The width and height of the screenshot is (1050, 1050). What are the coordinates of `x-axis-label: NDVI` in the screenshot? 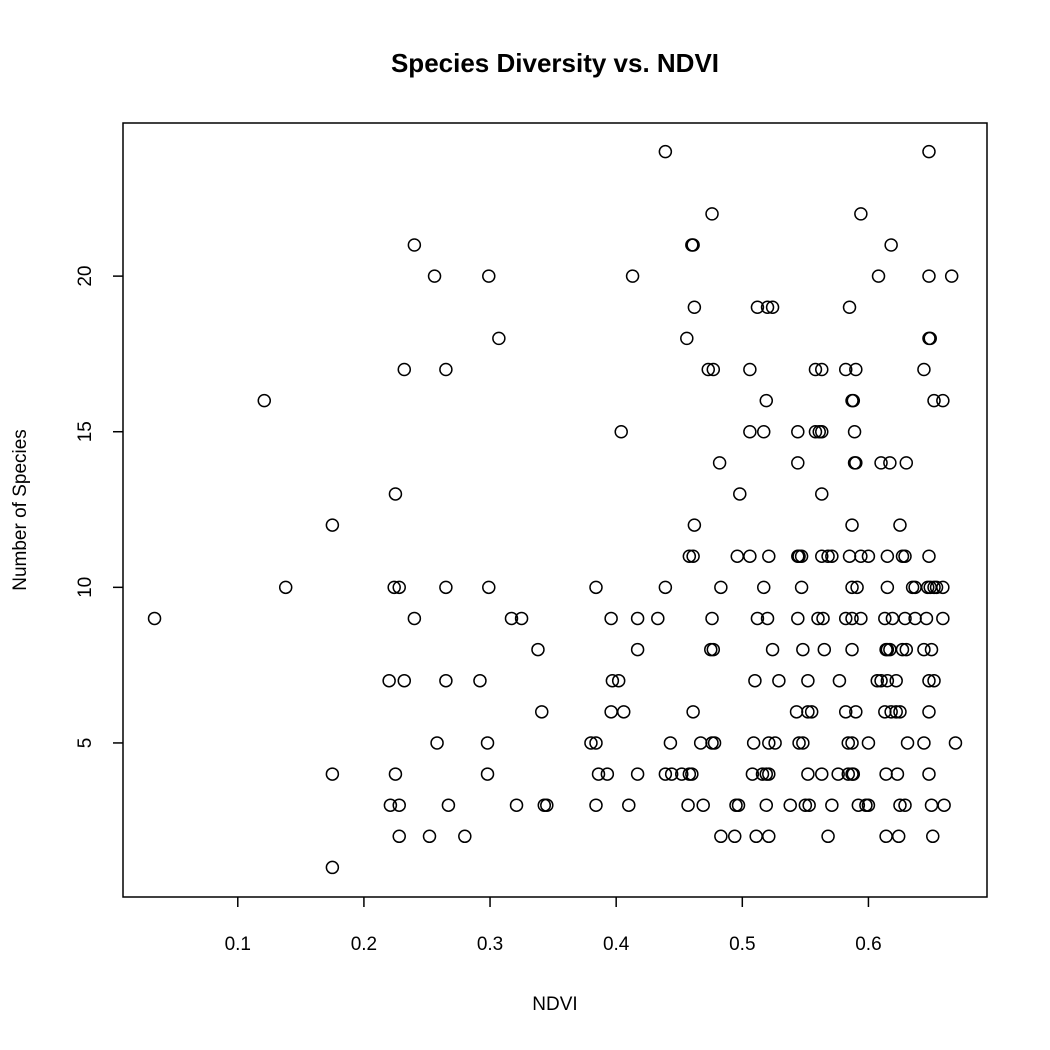 It's located at (554, 1004).